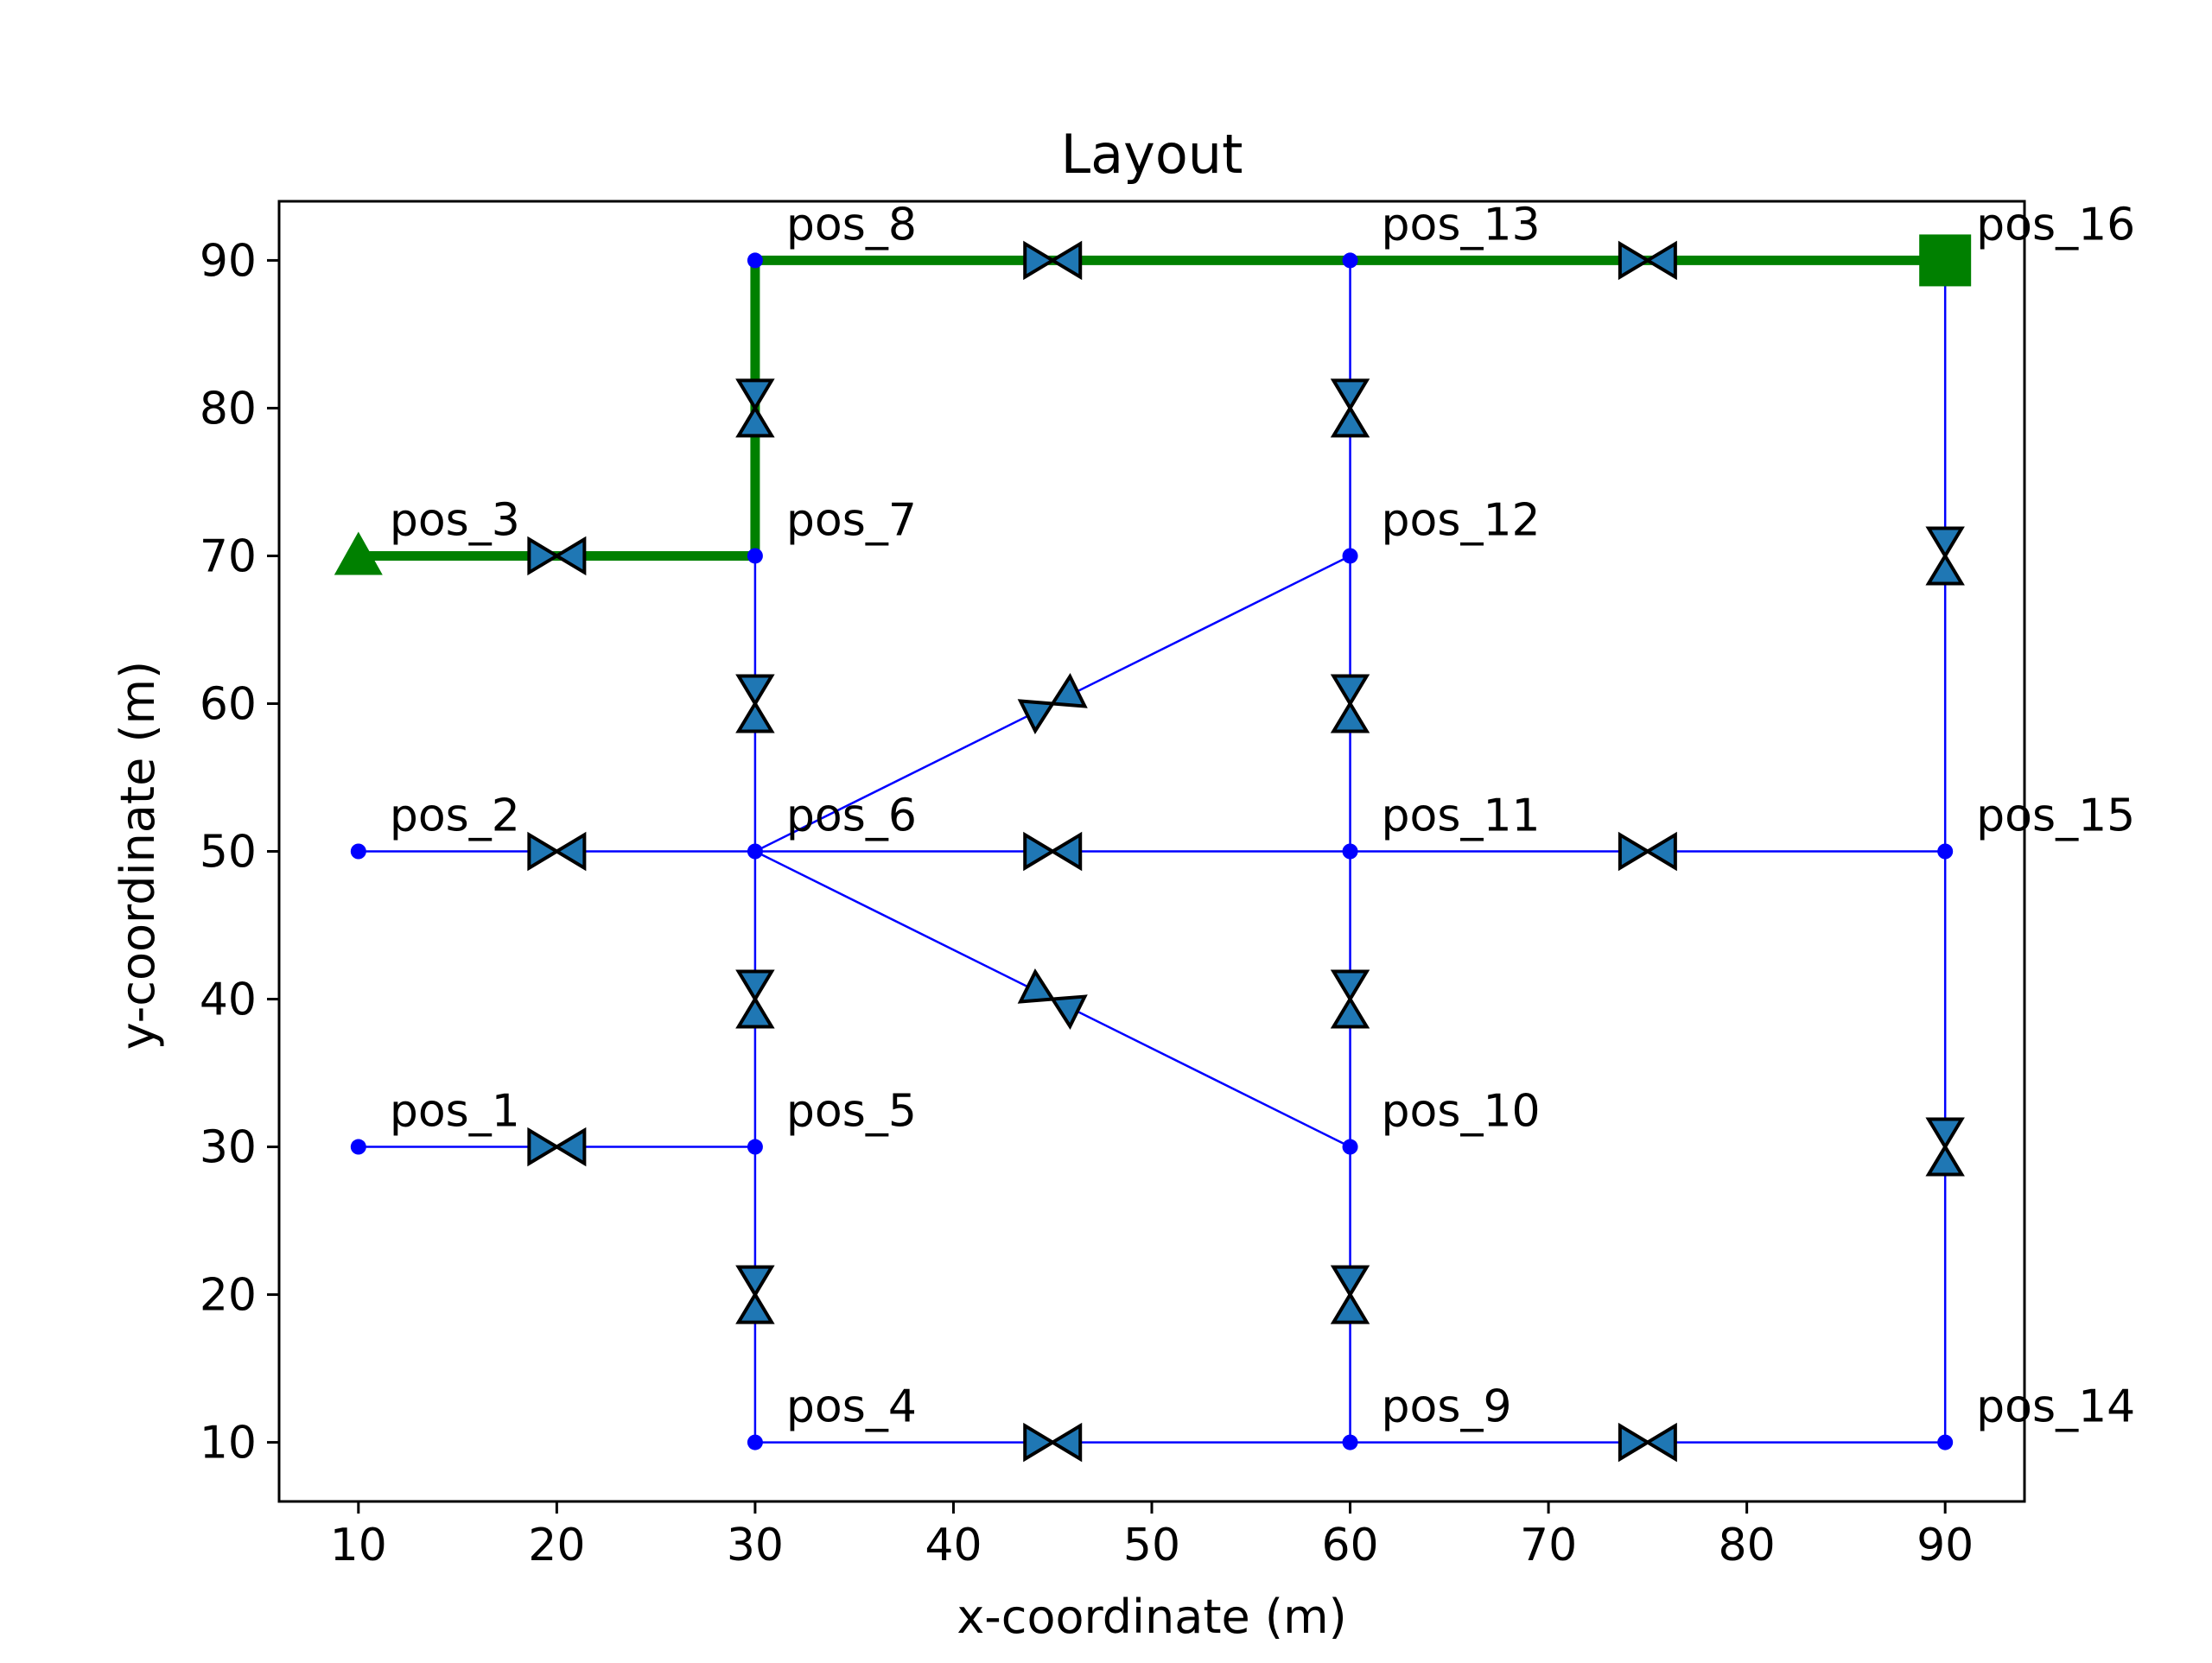  What do you see at coordinates (1461, 225) in the screenshot?
I see `node-label-pos_13: pos_13` at bounding box center [1461, 225].